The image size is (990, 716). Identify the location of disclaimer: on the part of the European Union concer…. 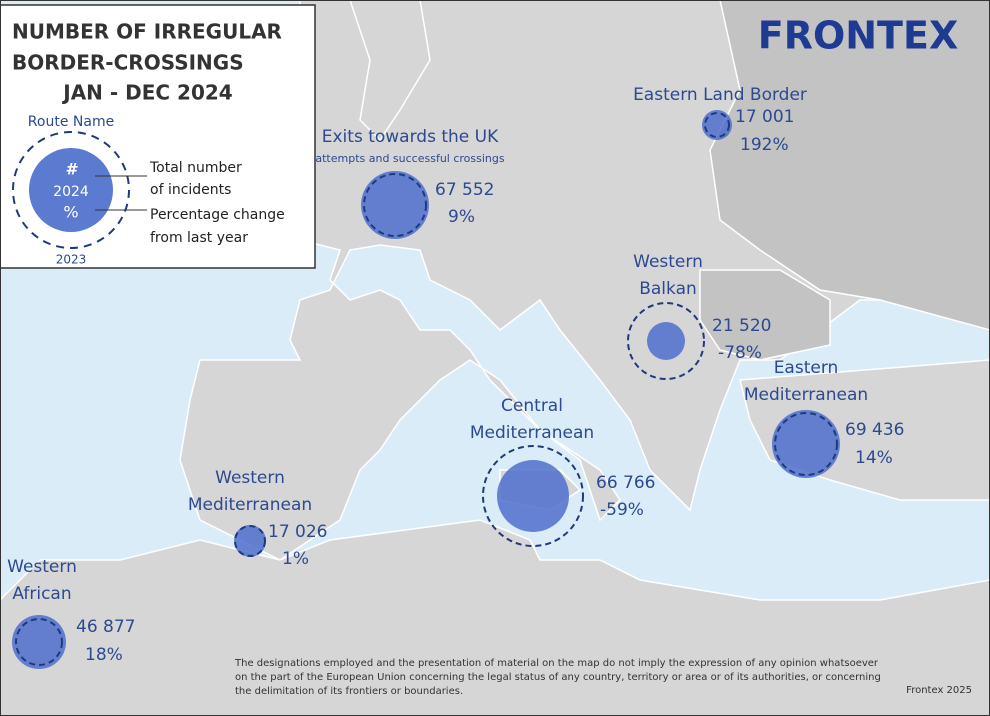
(558, 677).